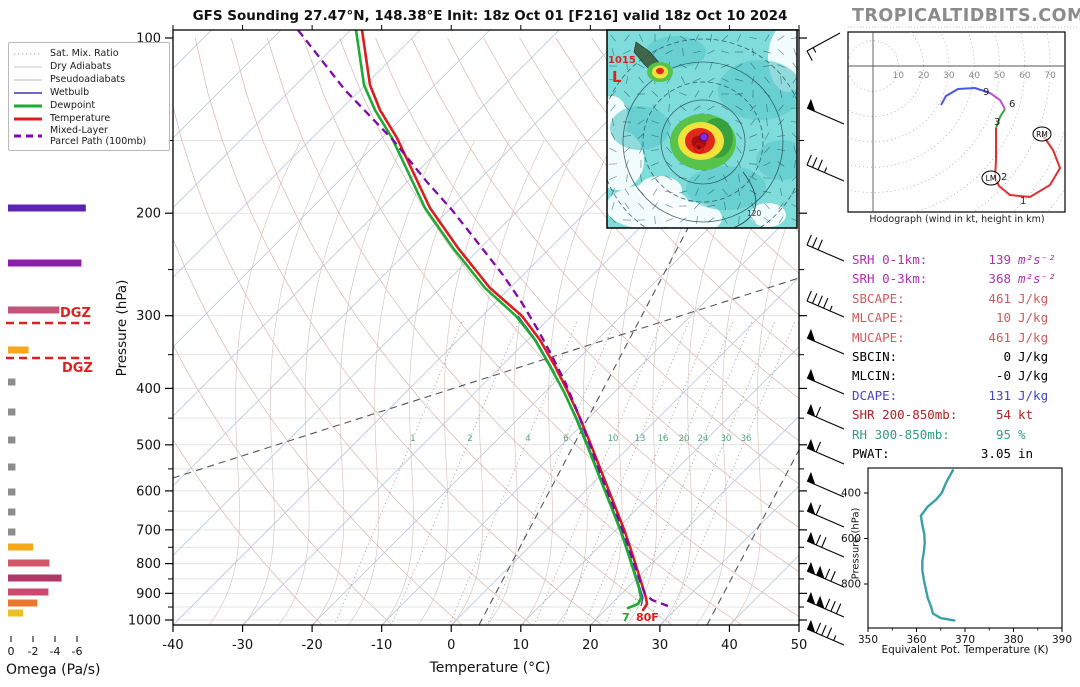 The width and height of the screenshot is (1080, 687). What do you see at coordinates (871, 454) in the screenshot?
I see `stat-label: PWAT:` at bounding box center [871, 454].